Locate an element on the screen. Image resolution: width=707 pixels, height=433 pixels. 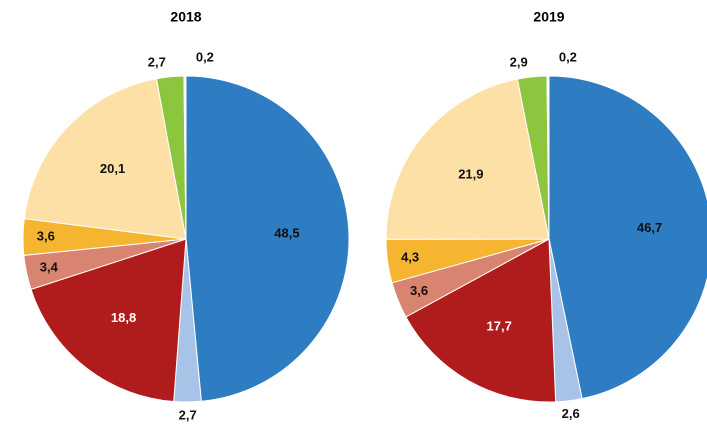
data-label: 21,9 is located at coordinates (470, 173).